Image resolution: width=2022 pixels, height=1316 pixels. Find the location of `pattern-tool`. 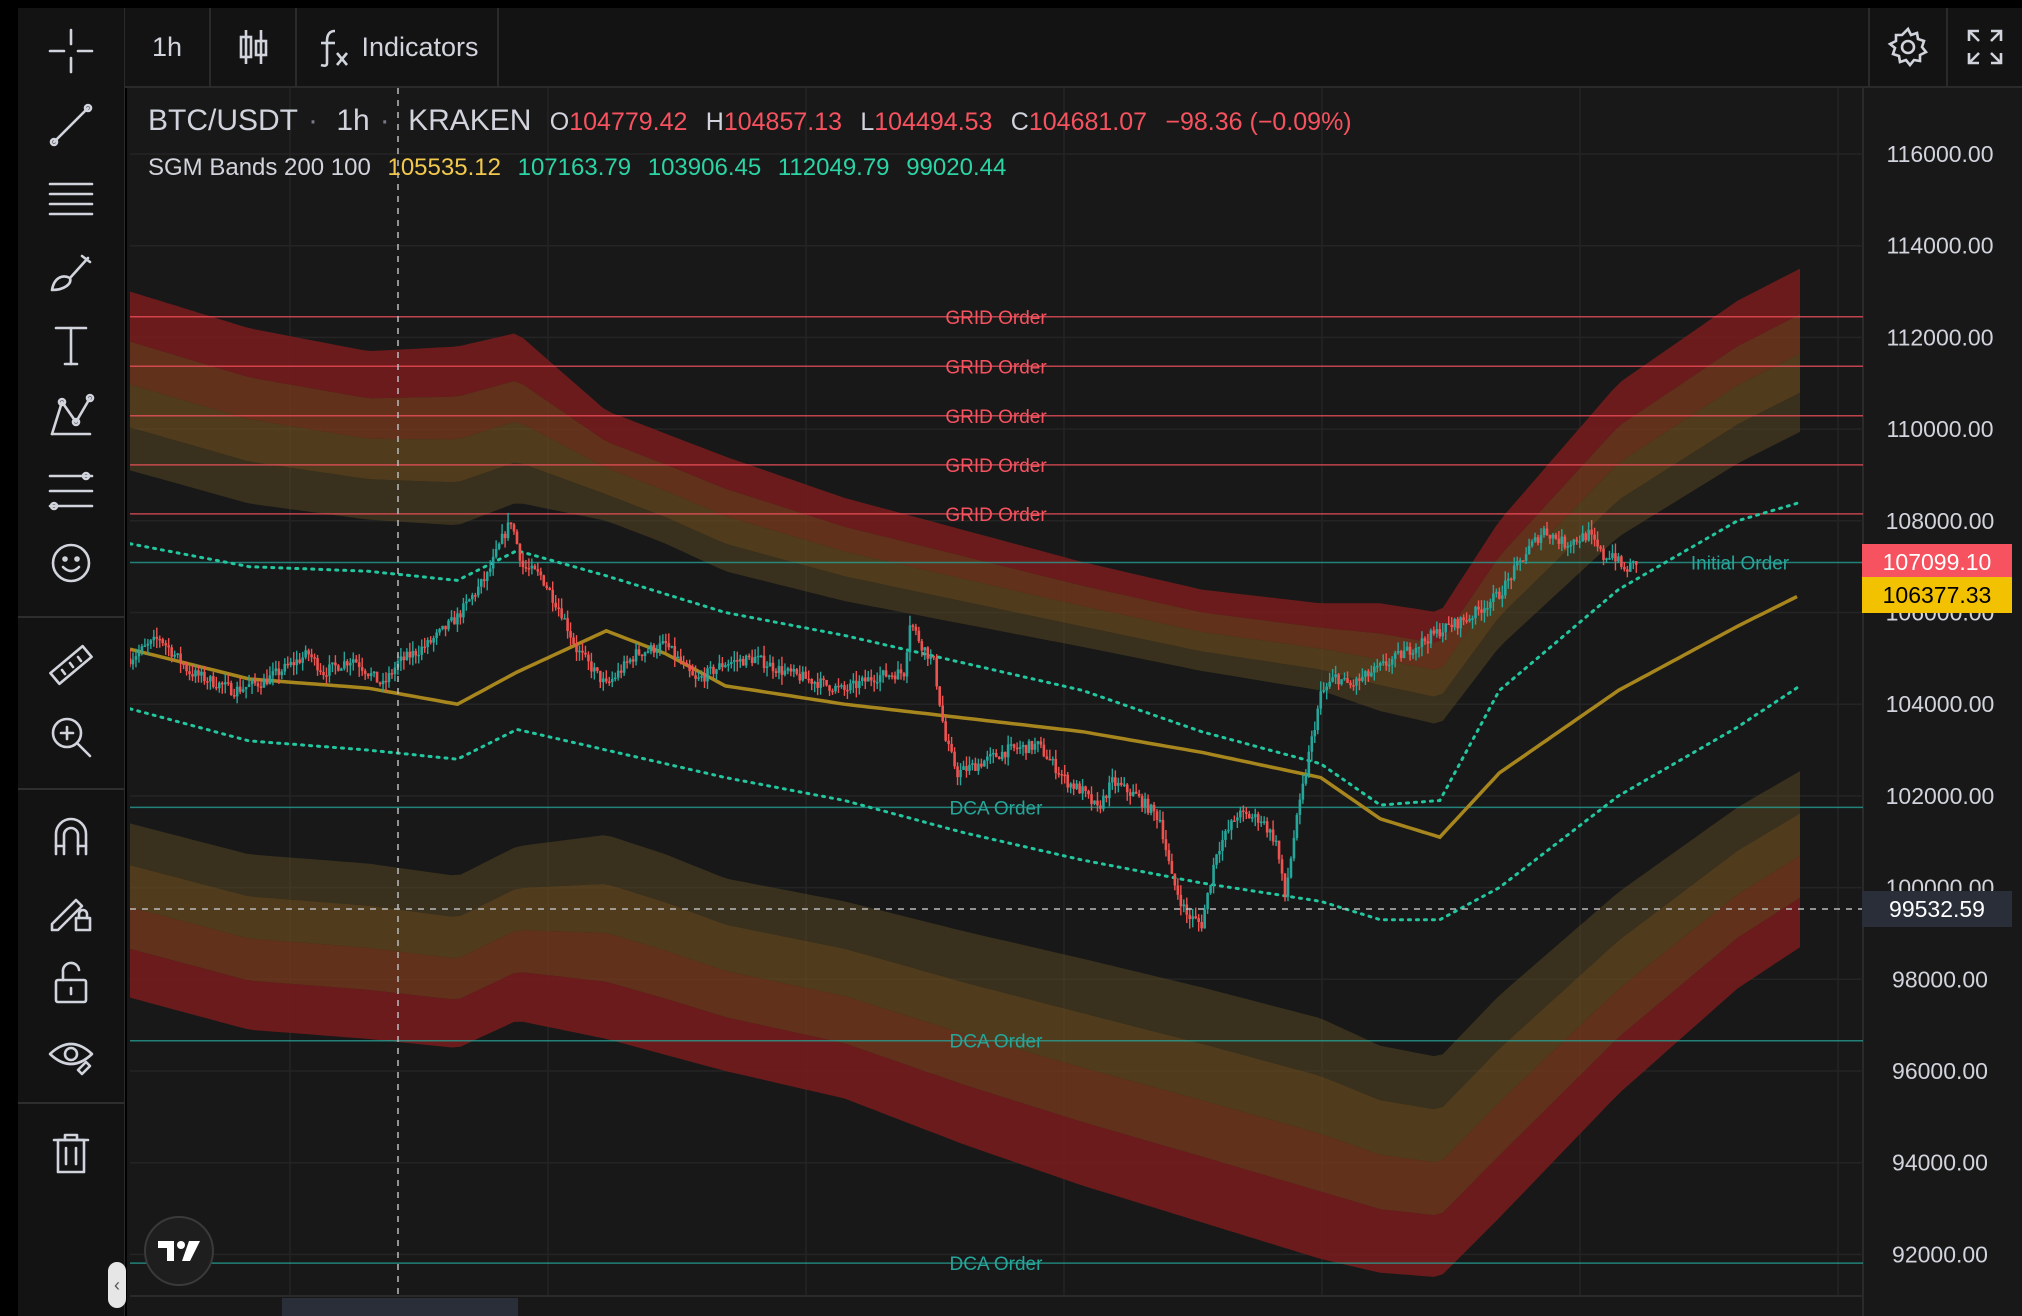

pattern-tool is located at coordinates (71, 417).